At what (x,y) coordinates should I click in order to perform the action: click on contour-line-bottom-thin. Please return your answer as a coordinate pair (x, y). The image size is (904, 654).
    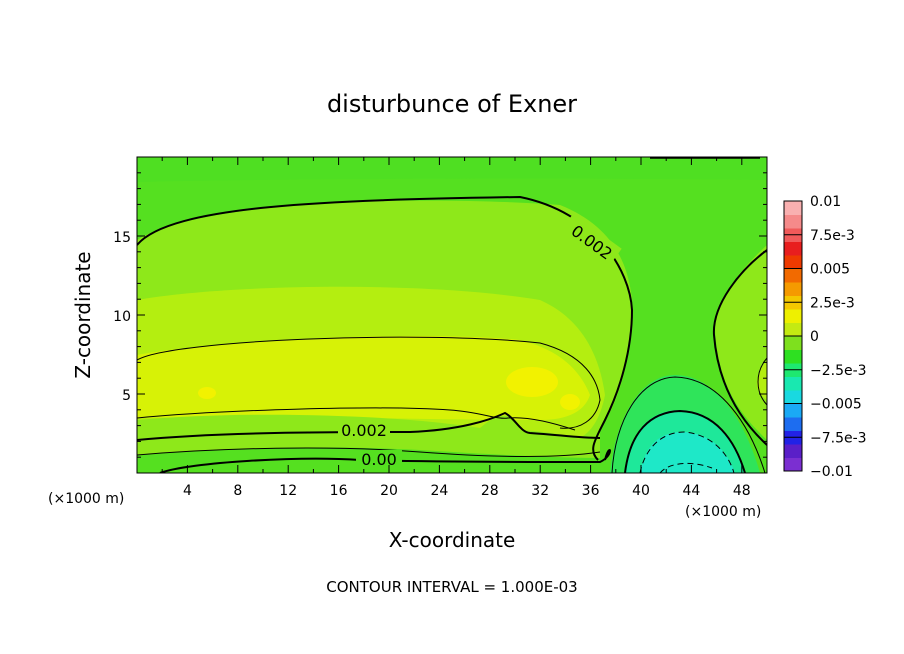
    Looking at the image, I should click on (369, 452).